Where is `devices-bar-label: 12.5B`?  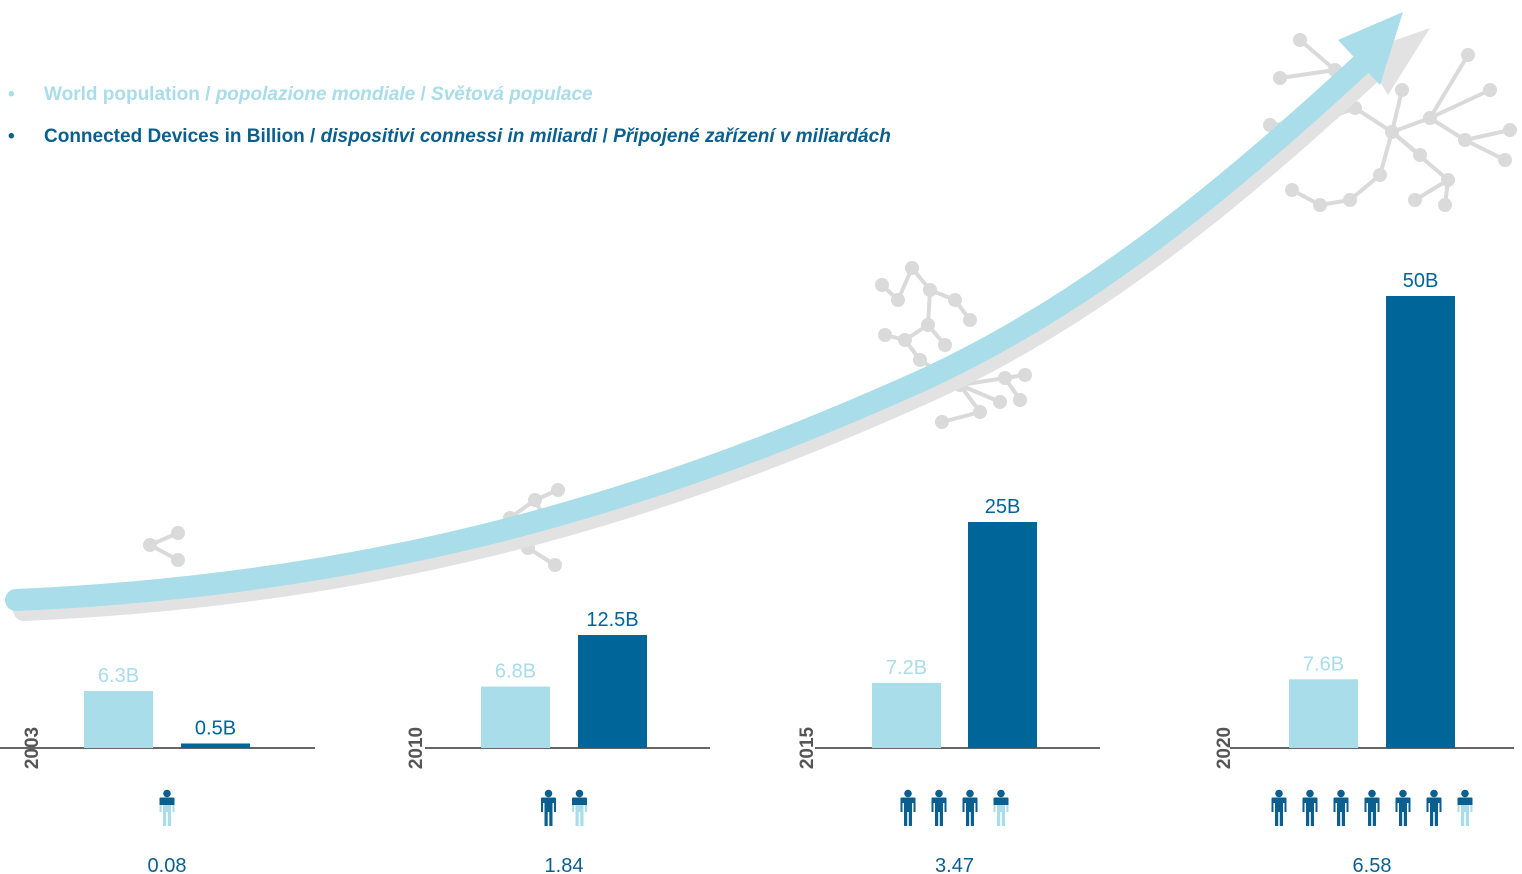 devices-bar-label: 12.5B is located at coordinates (612, 620).